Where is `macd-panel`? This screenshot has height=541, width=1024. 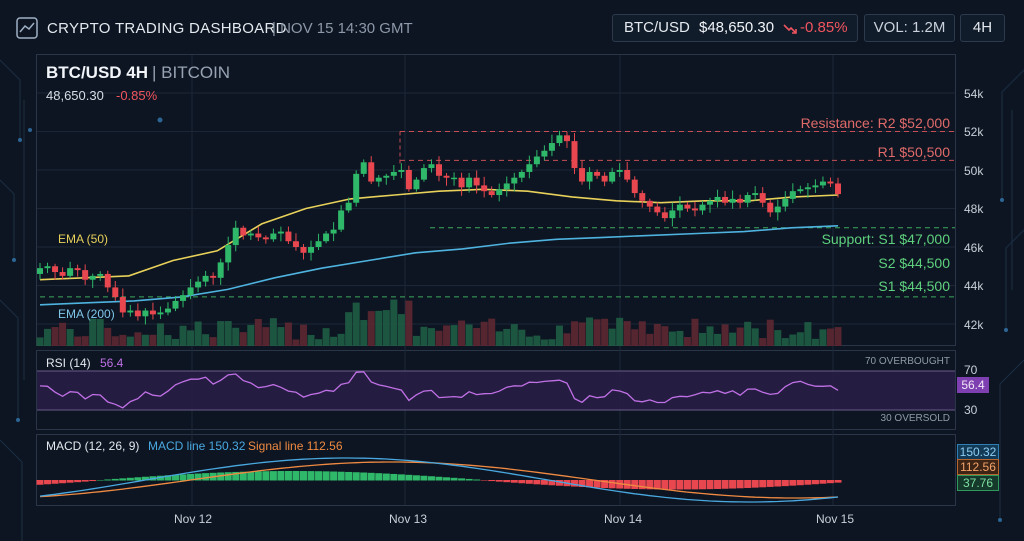
macd-panel is located at coordinates (496, 470).